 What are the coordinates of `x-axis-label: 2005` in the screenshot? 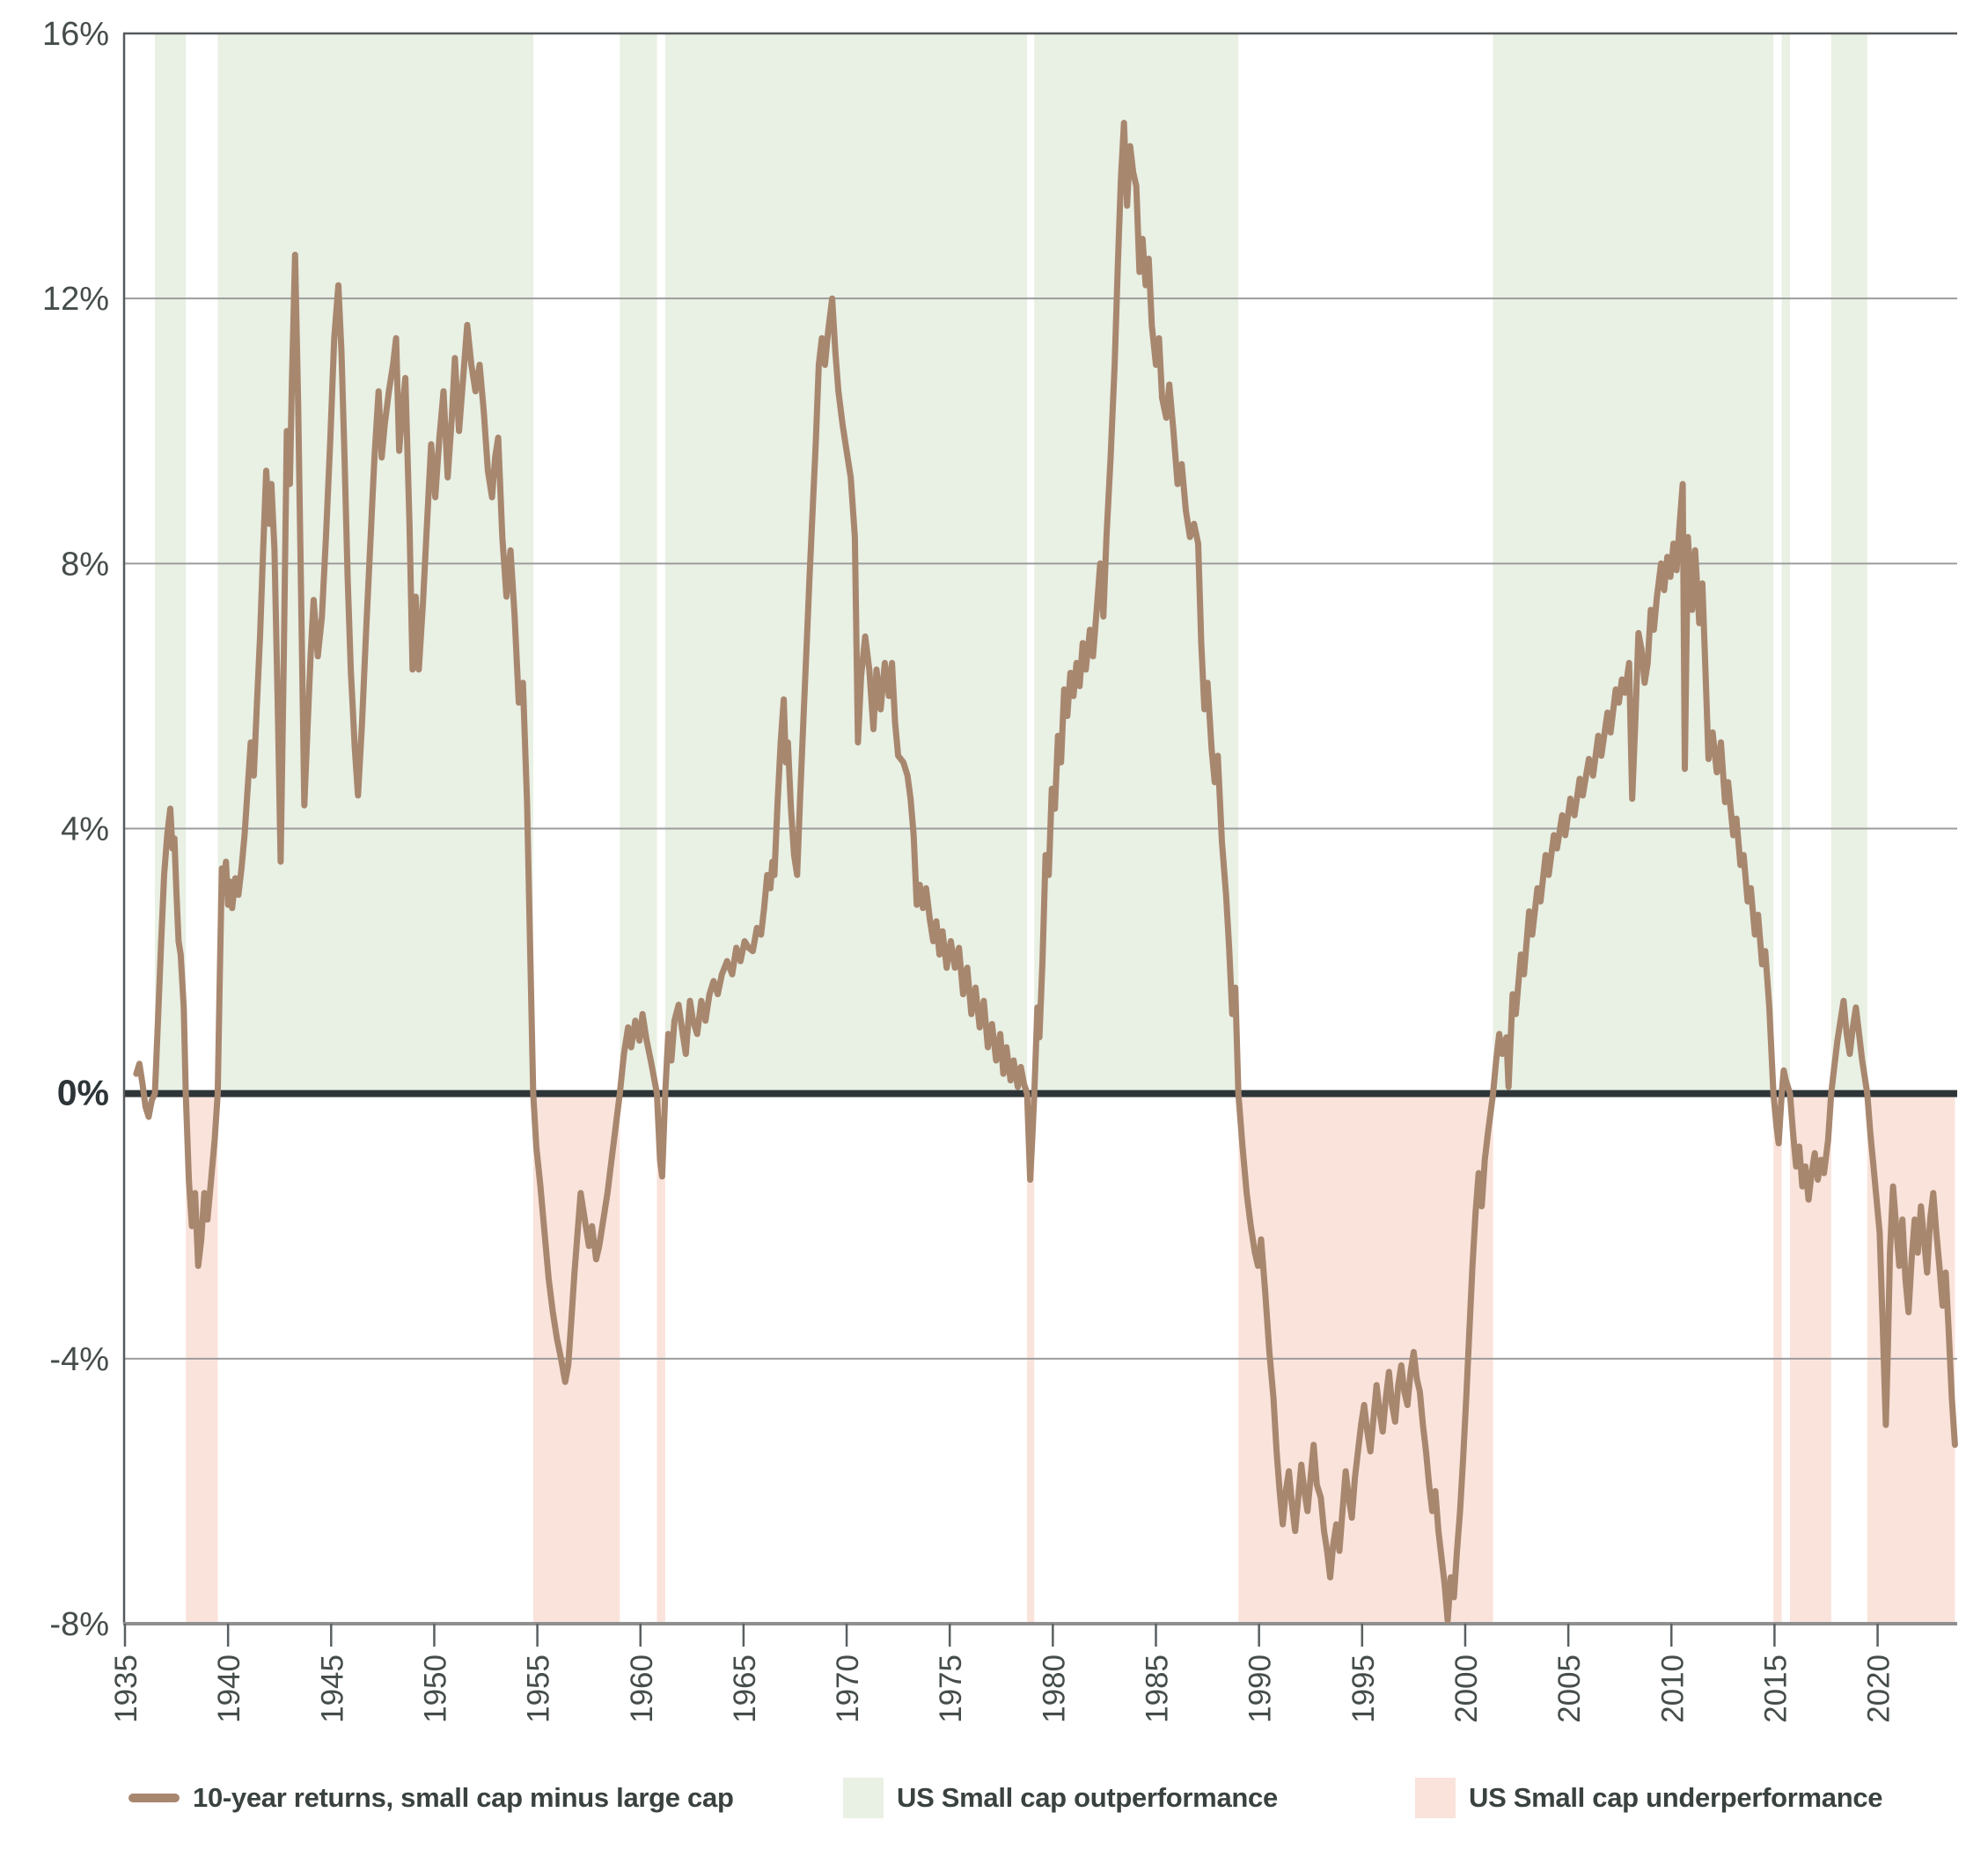 It's located at (1570, 1689).